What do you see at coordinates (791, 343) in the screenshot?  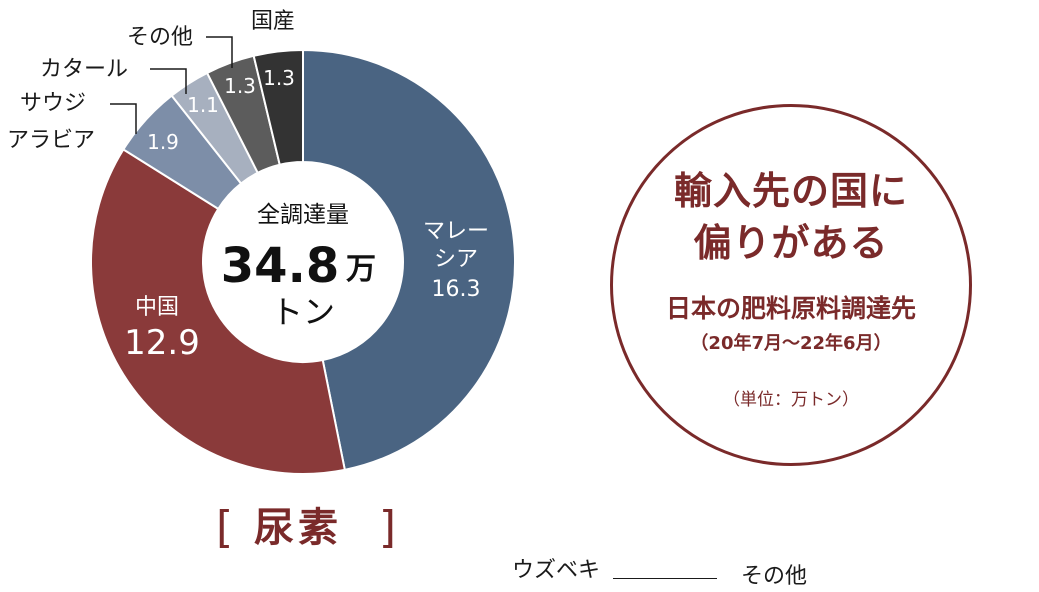 I see `badge-period: （20年7月～22年6月）` at bounding box center [791, 343].